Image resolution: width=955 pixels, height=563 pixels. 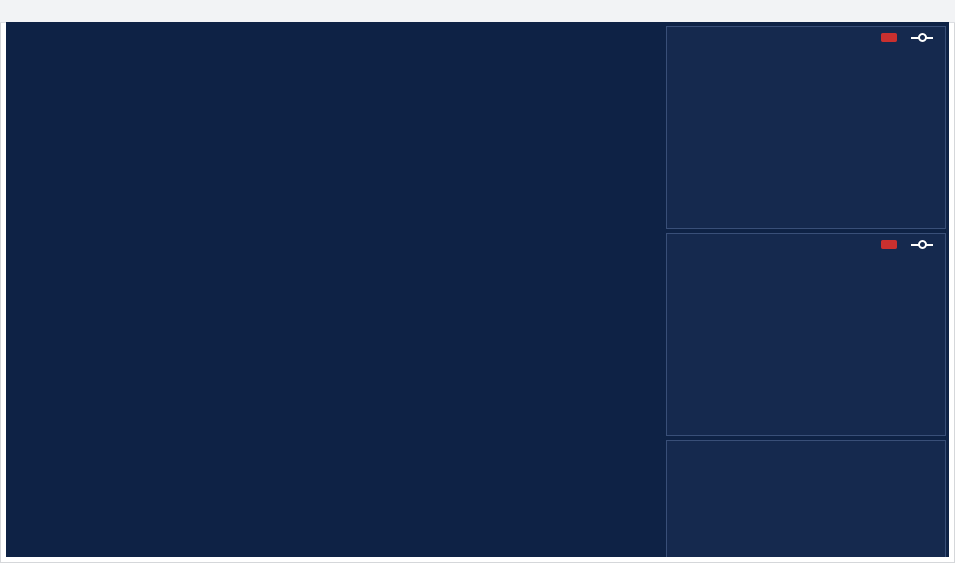 What do you see at coordinates (807, 520) in the screenshot?
I see `chart3-canvas` at bounding box center [807, 520].